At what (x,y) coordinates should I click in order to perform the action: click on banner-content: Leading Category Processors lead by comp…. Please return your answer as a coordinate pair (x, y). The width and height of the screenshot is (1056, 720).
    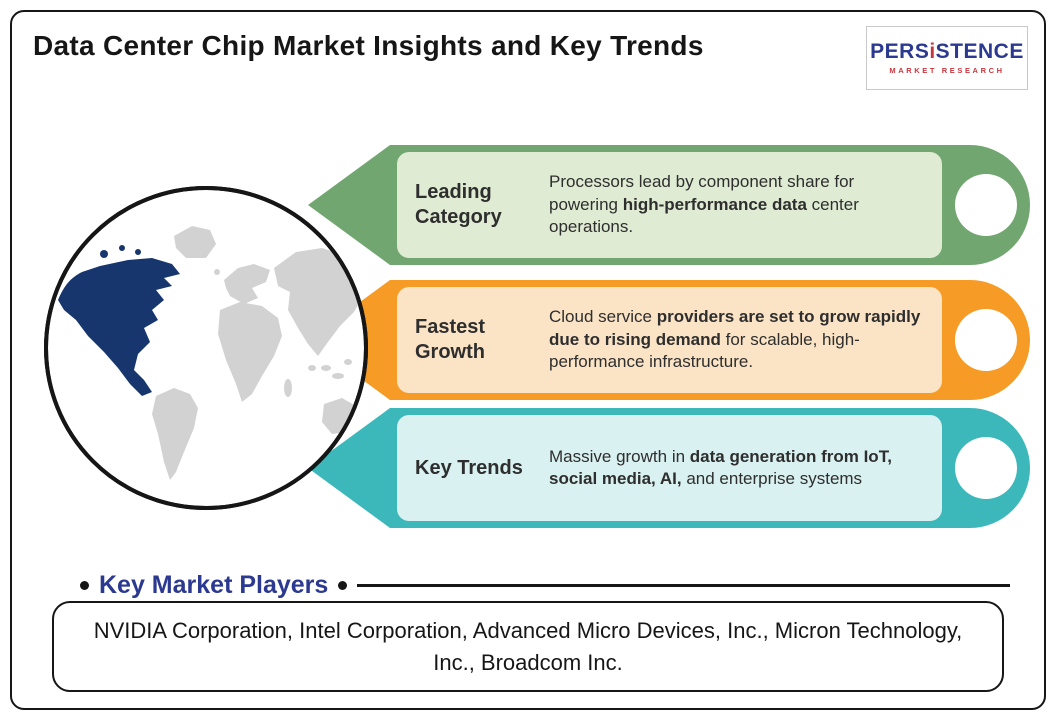
    Looking at the image, I should click on (669, 205).